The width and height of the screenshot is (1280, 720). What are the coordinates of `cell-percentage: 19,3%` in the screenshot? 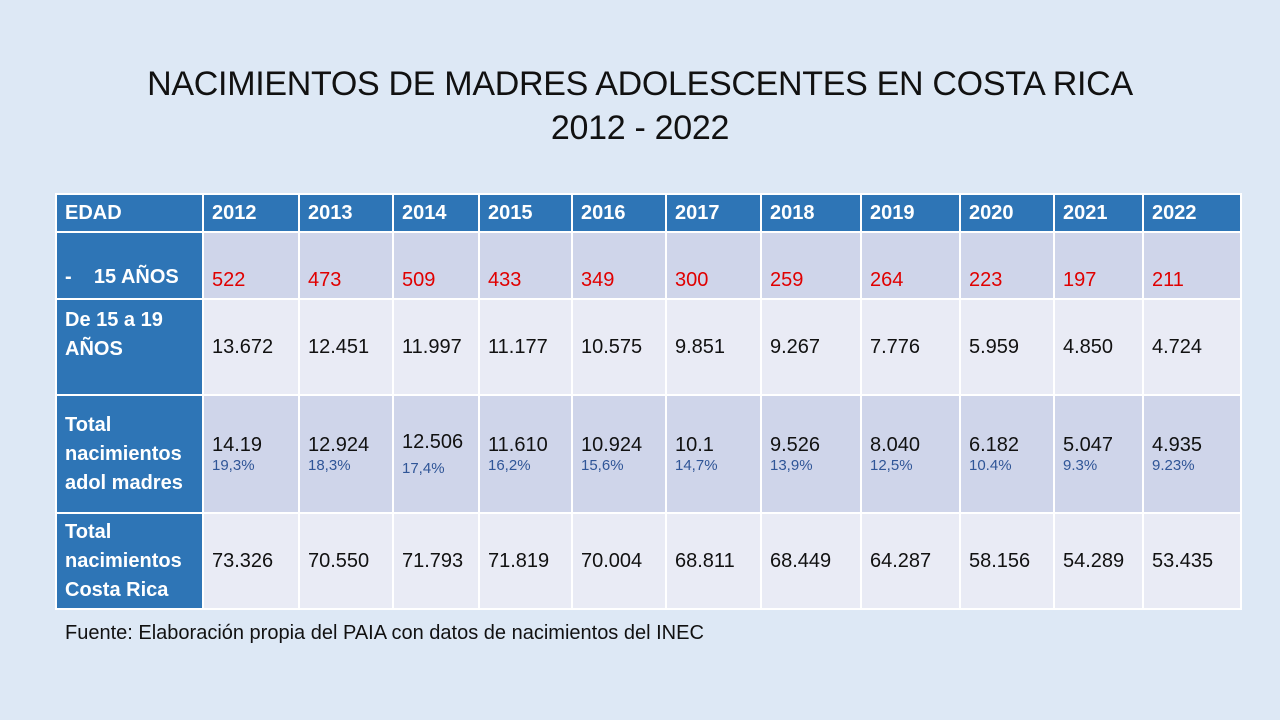 It's located at (233, 465).